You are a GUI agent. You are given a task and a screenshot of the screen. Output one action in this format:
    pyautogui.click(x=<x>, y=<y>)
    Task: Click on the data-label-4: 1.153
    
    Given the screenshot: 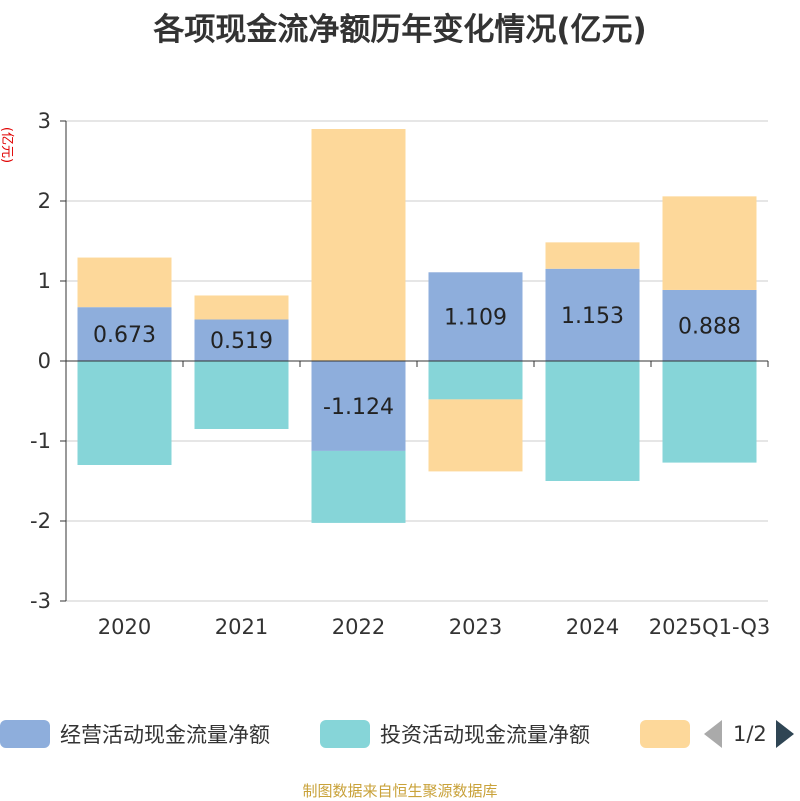 What is the action you would take?
    pyautogui.click(x=592, y=316)
    